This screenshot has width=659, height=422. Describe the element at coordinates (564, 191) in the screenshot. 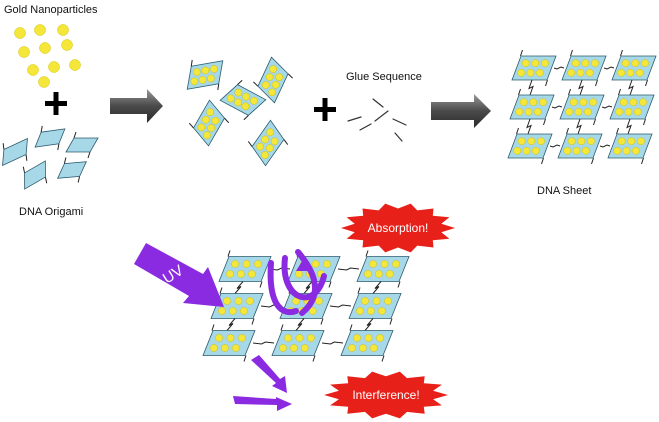

I see `dna-sheet-label: DNA Sheet` at that location.